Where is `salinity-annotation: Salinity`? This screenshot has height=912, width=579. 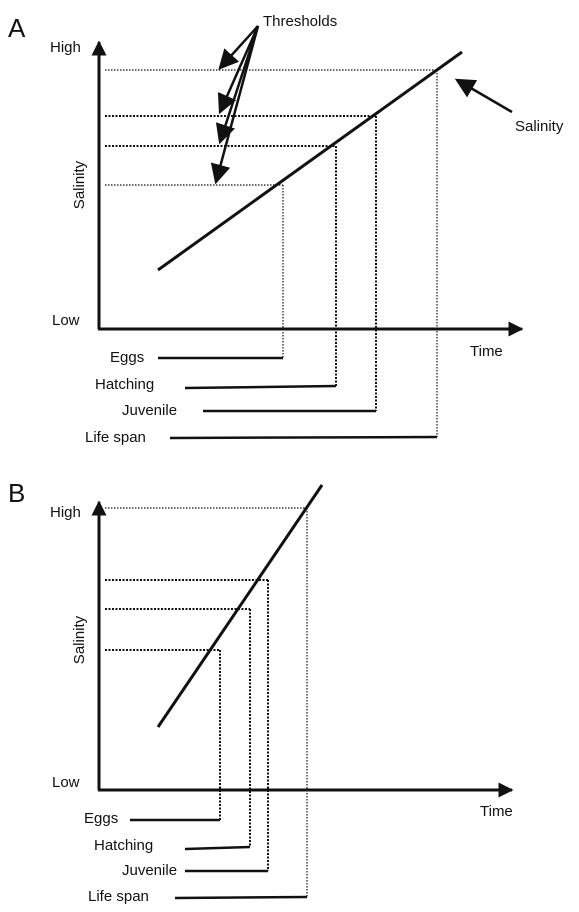 salinity-annotation: Salinity is located at coordinates (539, 126).